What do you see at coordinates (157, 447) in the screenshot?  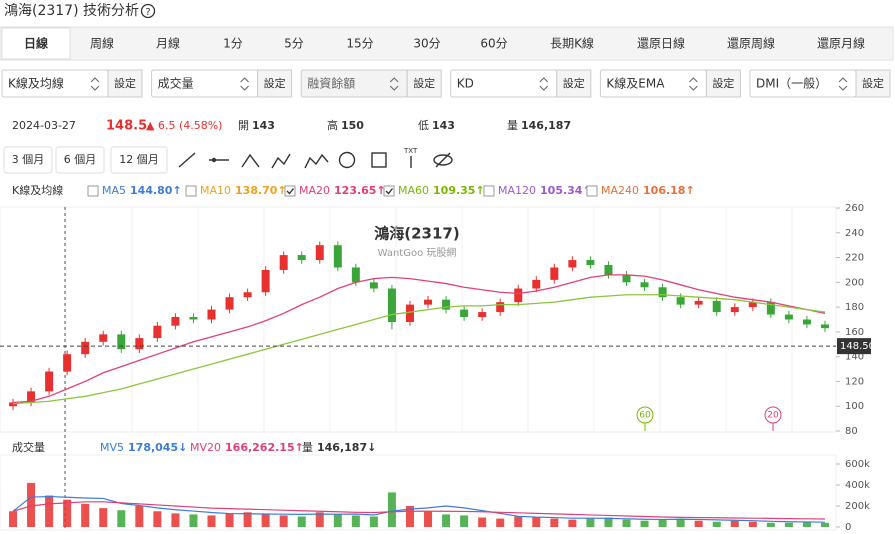 I see `legend-value: 178,045↓` at bounding box center [157, 447].